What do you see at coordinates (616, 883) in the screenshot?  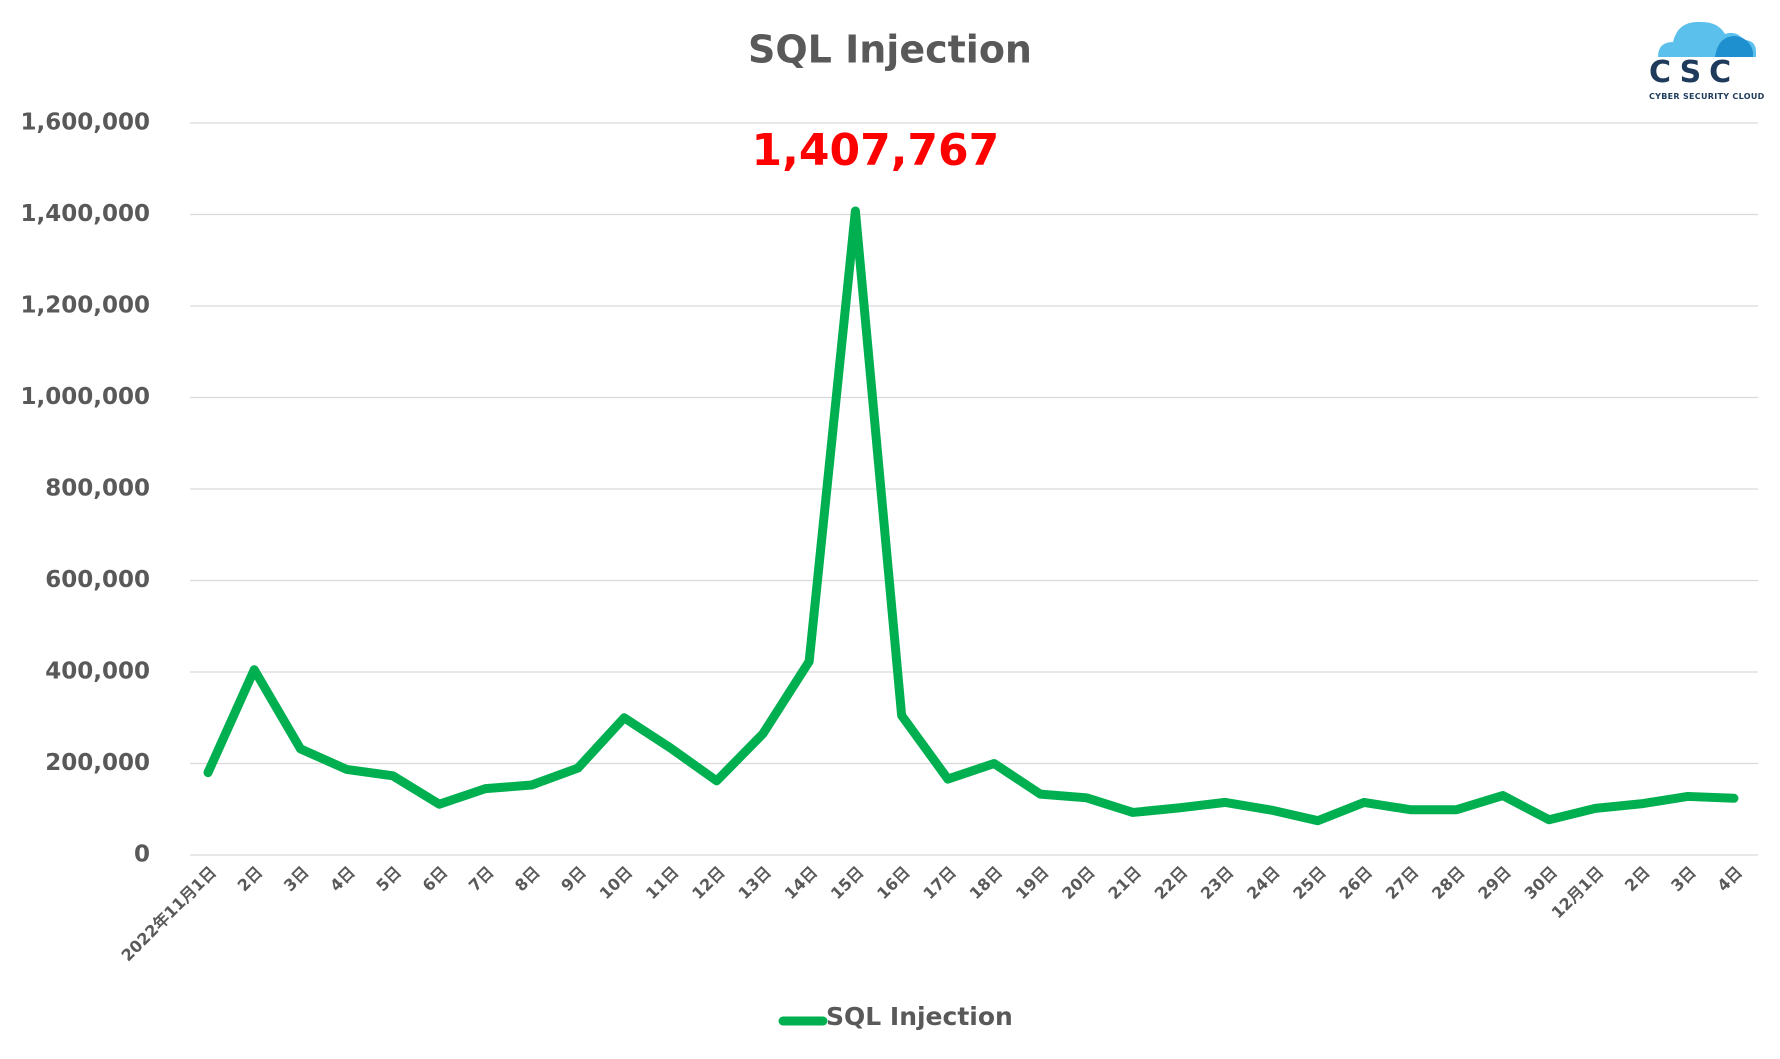 I see `x-tick-label: 10日` at bounding box center [616, 883].